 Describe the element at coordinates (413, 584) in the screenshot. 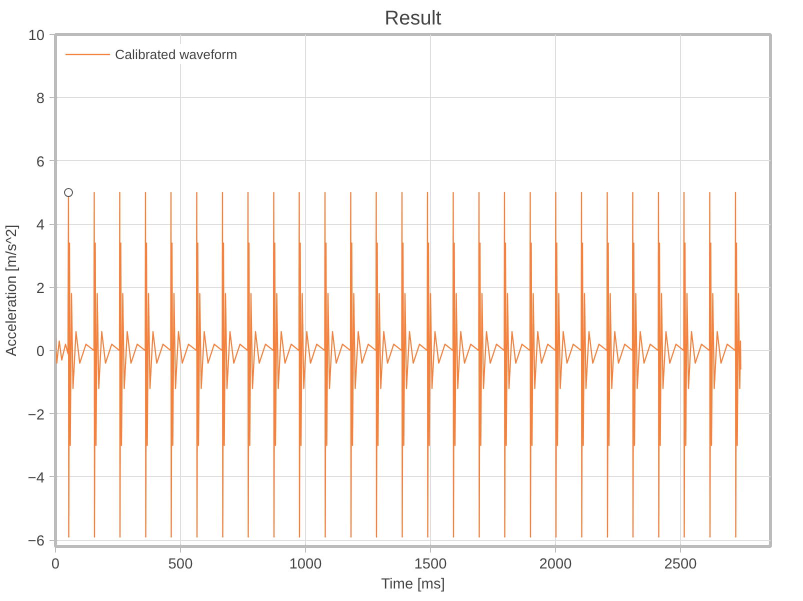

I see `x-axis-title: Time [ms]` at that location.